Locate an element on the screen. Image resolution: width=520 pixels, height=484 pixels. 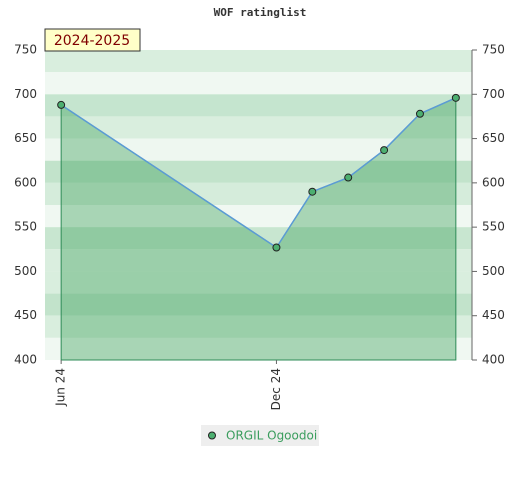
annotation-box is located at coordinates (92, 40).